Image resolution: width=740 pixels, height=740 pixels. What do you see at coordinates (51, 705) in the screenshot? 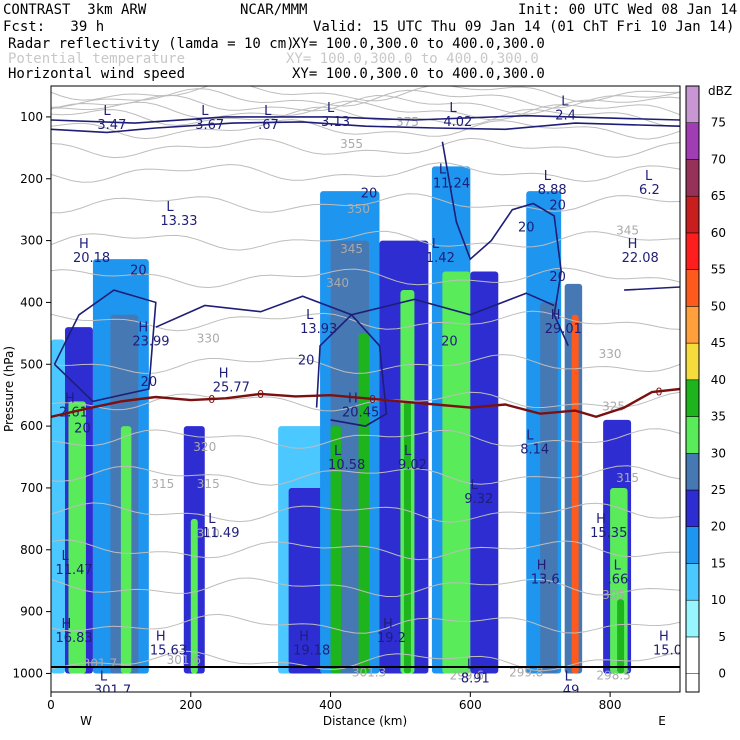
I see `x-tick-label: 0` at bounding box center [51, 705].